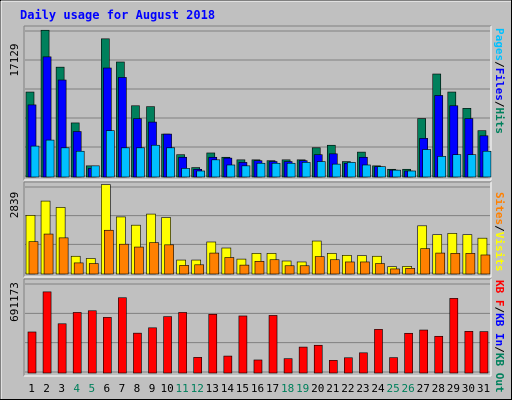 This screenshot has width=512, height=400. Describe the element at coordinates (76, 388) in the screenshot. I see `day-label-4: 4` at that location.